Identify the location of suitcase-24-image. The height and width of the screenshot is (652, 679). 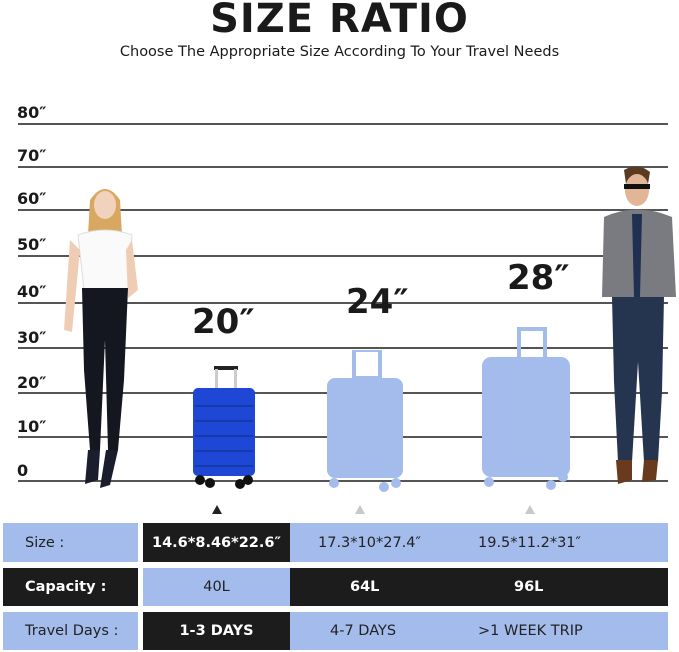
(365, 421).